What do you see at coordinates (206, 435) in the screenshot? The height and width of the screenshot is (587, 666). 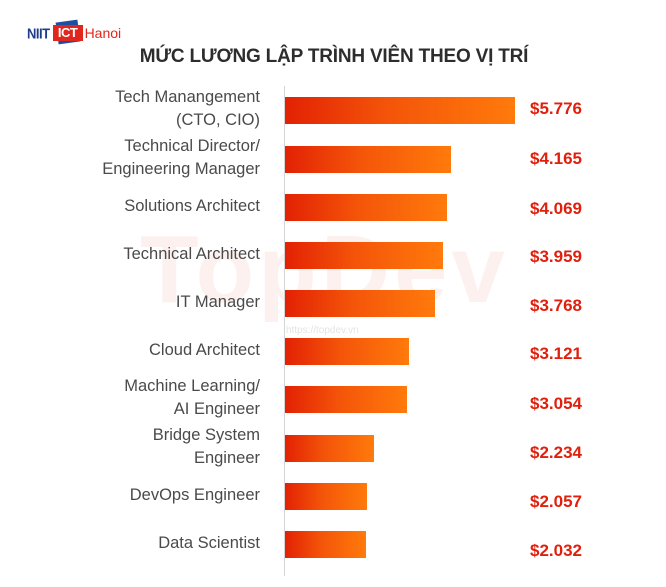 I see `category-label-line: Bridge System` at bounding box center [206, 435].